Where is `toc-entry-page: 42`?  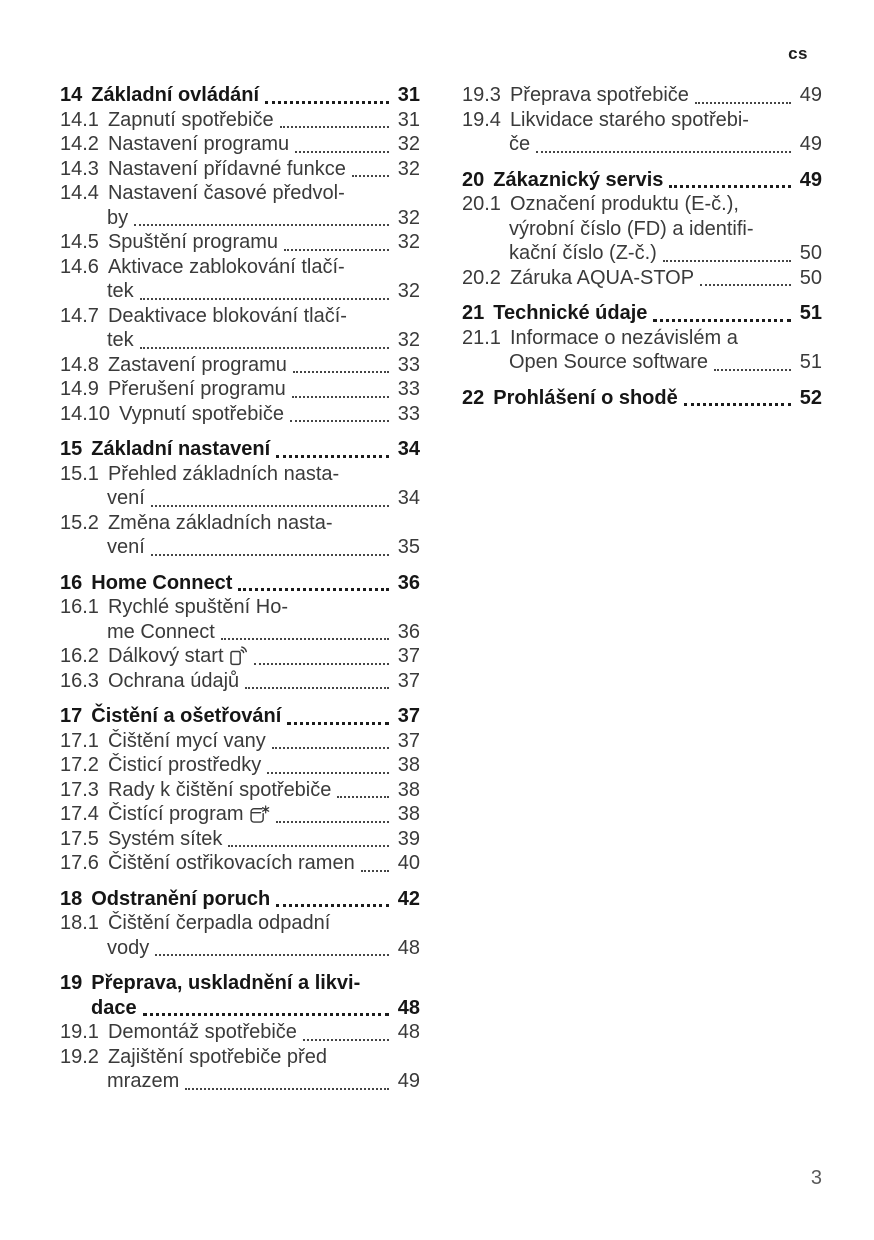 toc-entry-page: 42 is located at coordinates (408, 898).